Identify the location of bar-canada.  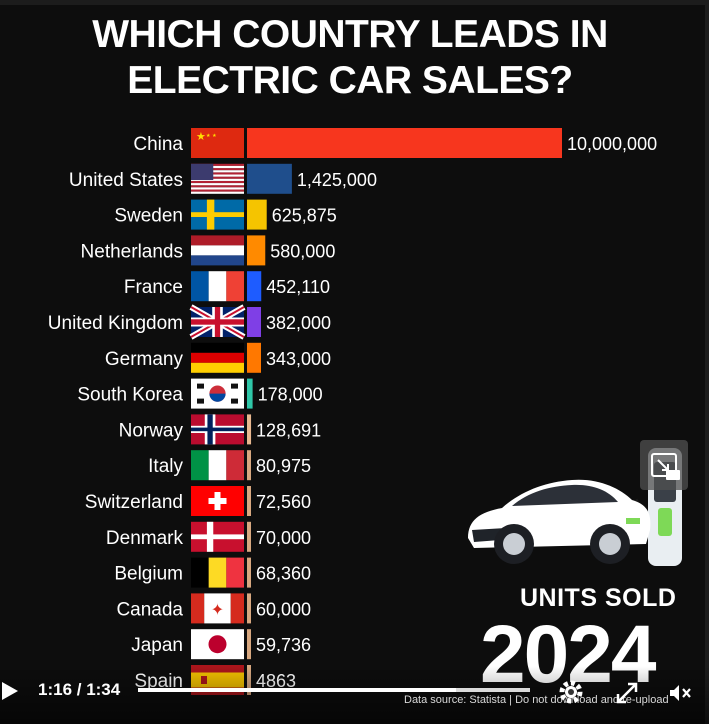
(249, 608).